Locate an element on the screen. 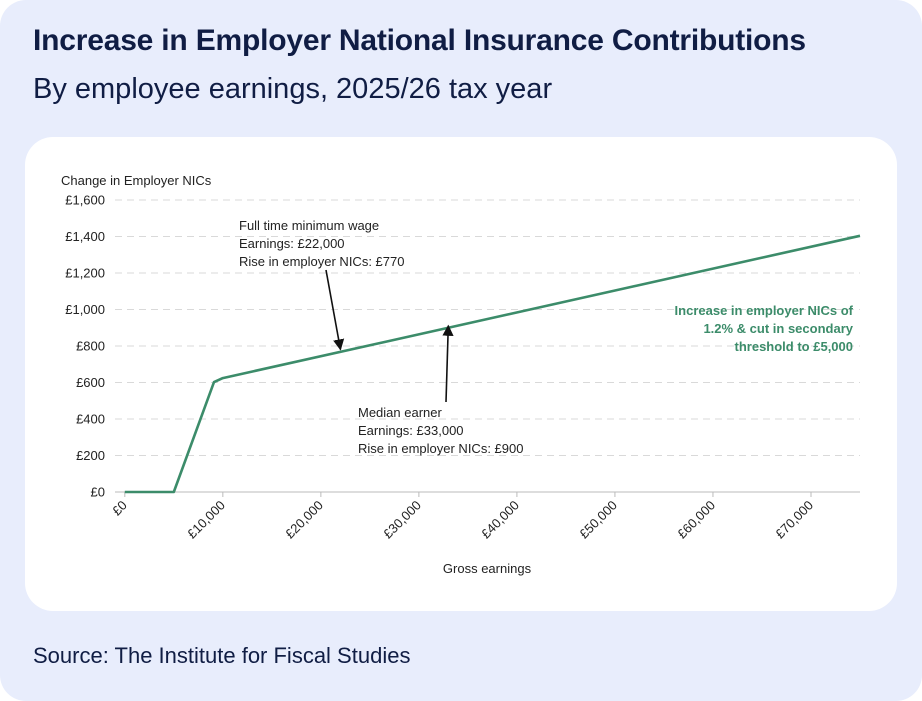  page-subtitle: By employee earnings, 2025/26 tax year is located at coordinates (293, 89).